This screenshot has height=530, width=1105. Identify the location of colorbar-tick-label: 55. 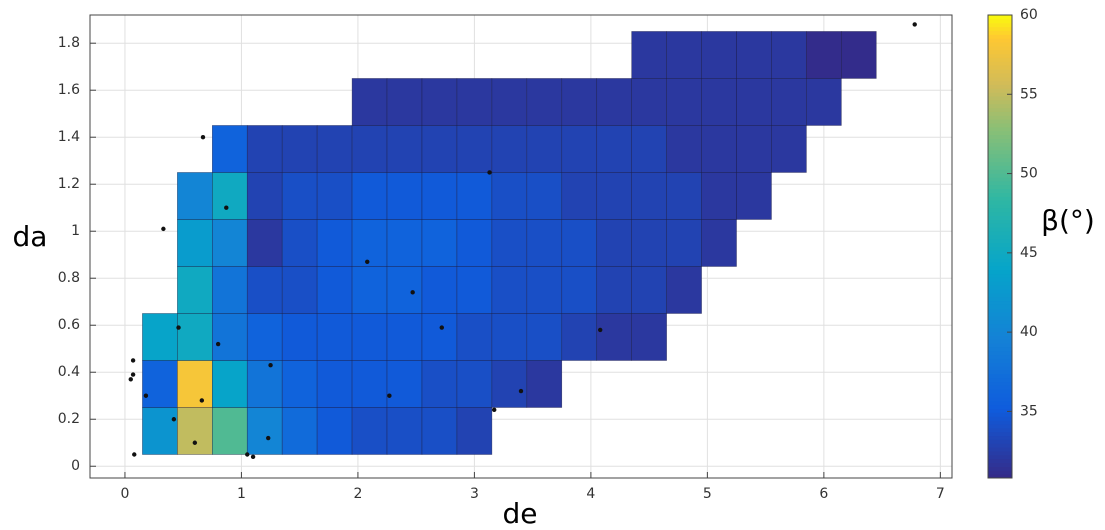
(1029, 94).